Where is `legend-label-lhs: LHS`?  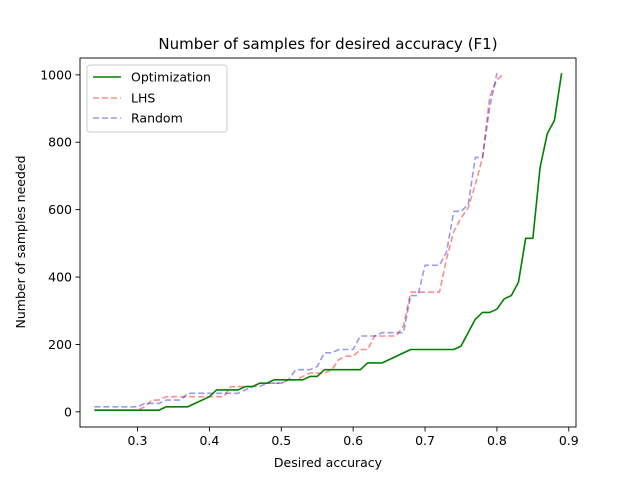 legend-label-lhs: LHS is located at coordinates (143, 98).